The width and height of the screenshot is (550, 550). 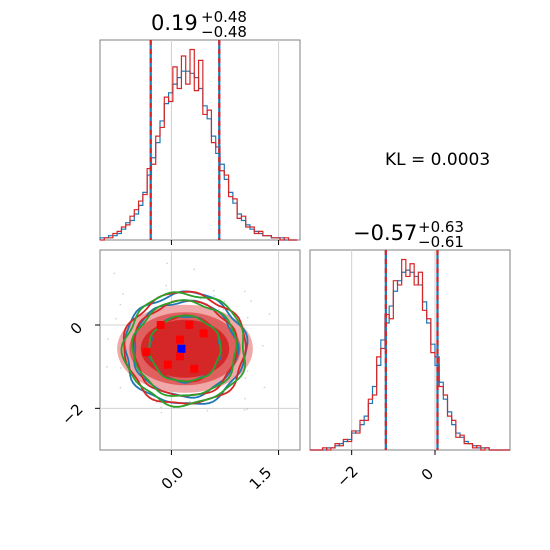 What do you see at coordinates (437, 160) in the screenshot?
I see `kl-annotation: KL = 0.0003` at bounding box center [437, 160].